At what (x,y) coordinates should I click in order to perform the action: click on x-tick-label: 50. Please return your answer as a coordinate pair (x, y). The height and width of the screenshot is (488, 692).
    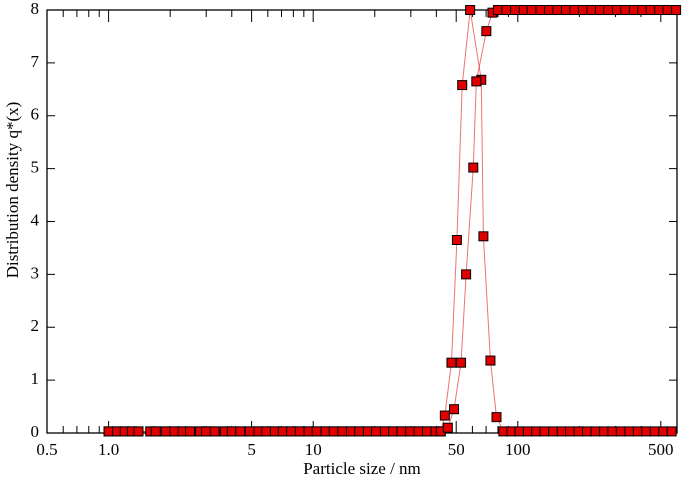
    Looking at the image, I should click on (456, 449).